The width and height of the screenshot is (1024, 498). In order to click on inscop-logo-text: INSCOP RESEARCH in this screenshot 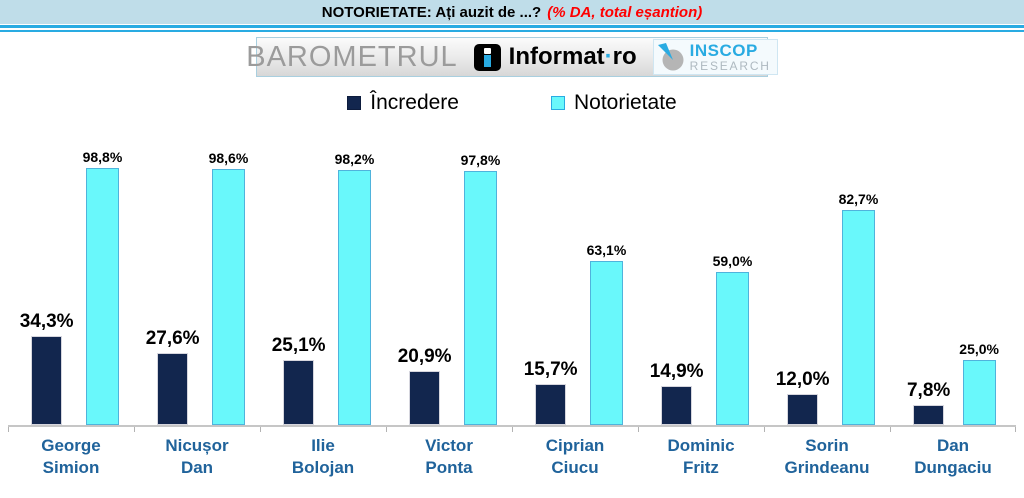, I will do `click(730, 57)`.